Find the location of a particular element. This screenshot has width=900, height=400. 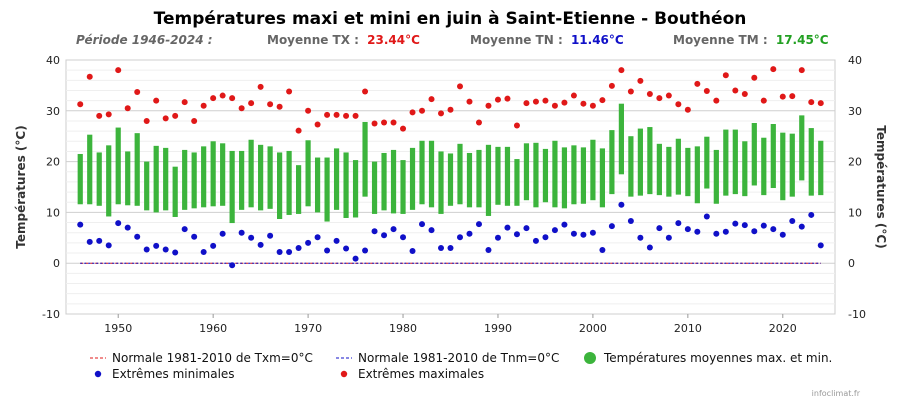

x-tick-label: 1960 is located at coordinates (213, 328).